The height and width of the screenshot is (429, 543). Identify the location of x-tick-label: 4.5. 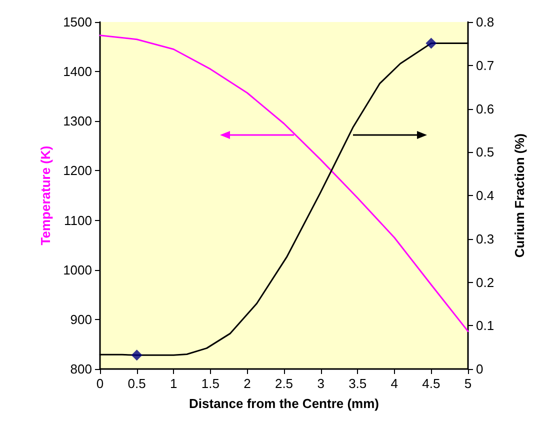
(431, 383).